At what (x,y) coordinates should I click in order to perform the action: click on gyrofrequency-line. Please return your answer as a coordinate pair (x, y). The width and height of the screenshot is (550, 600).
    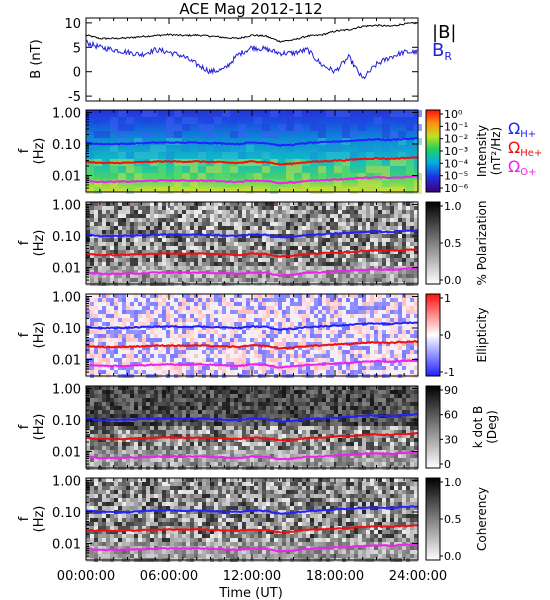
    Looking at the image, I should click on (252, 180).